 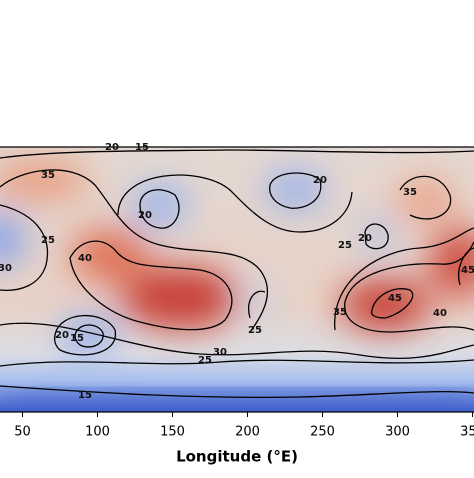 I want to click on x-axis-label: Longitude (°E), so click(x=237, y=457).